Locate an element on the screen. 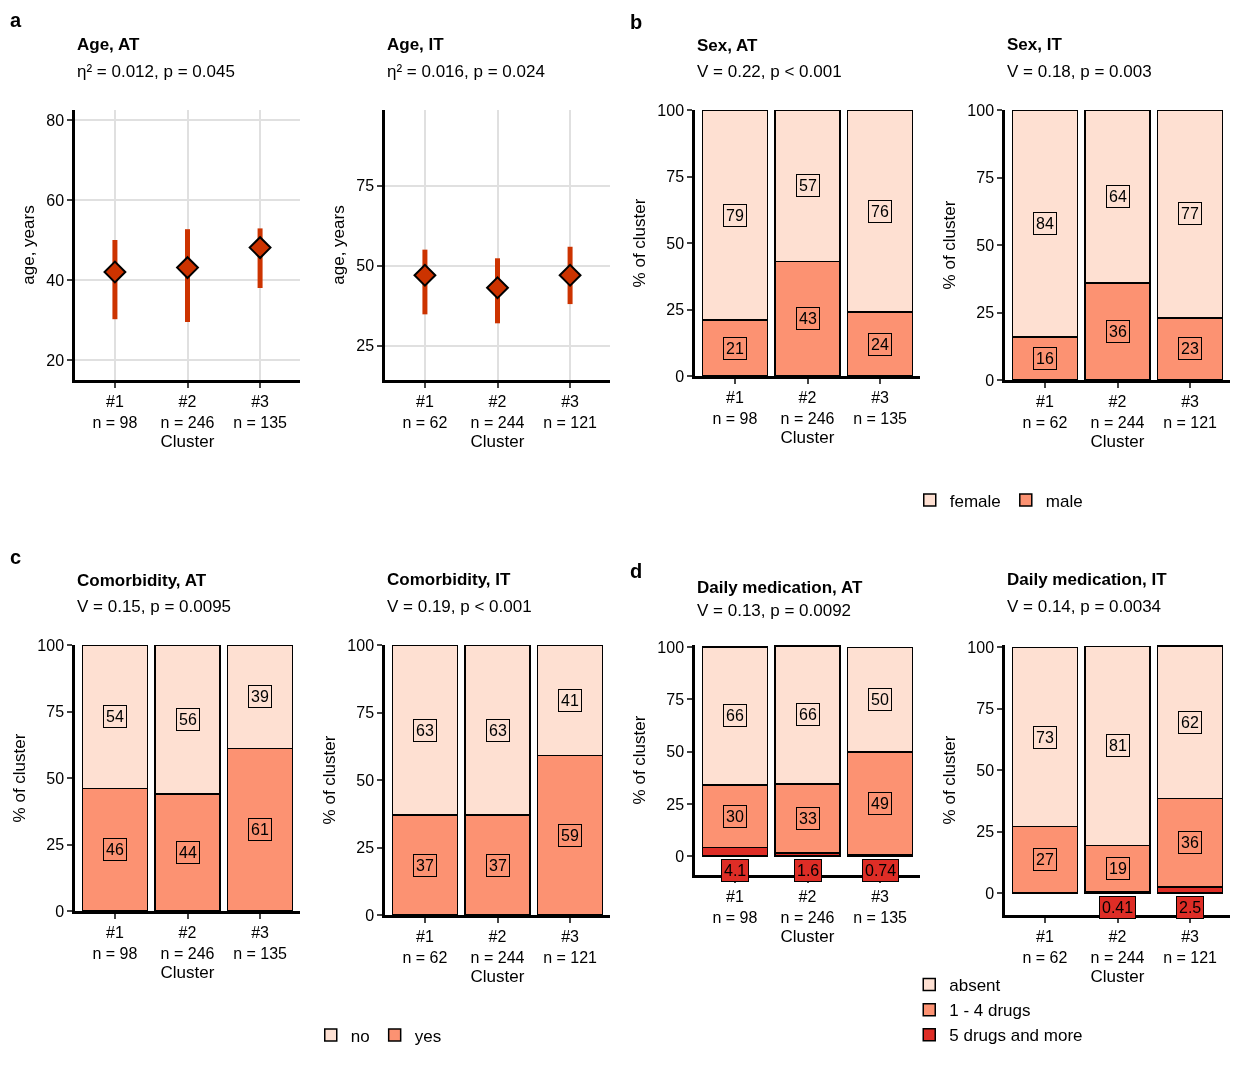 The width and height of the screenshot is (1240, 1069). chart-title: Sex, AT is located at coordinates (728, 45).